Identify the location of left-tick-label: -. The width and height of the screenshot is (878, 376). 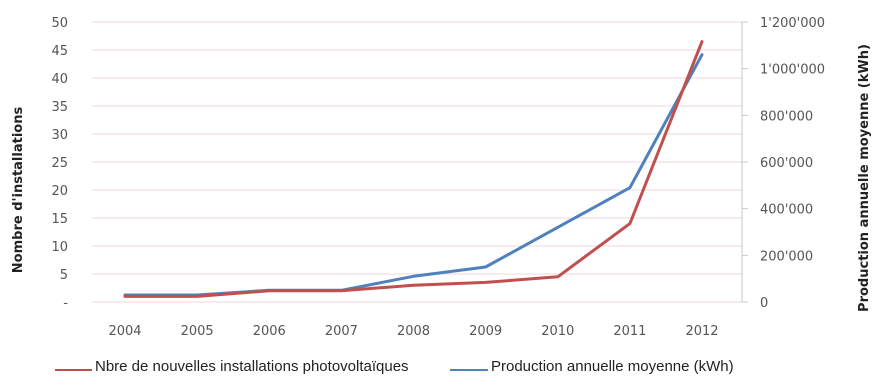
(65, 303).